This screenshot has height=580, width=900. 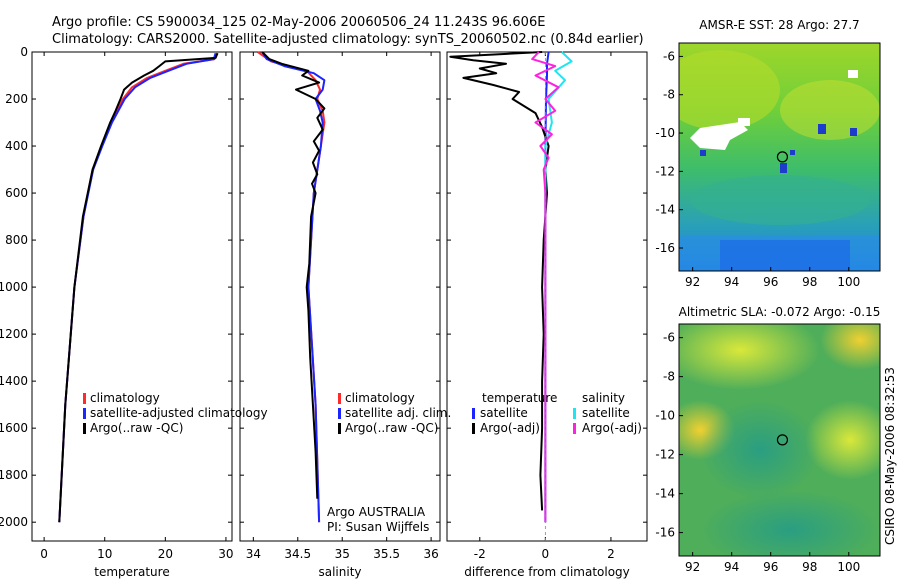 What do you see at coordinates (165, 554) in the screenshot?
I see `x-tick-label: 20` at bounding box center [165, 554].